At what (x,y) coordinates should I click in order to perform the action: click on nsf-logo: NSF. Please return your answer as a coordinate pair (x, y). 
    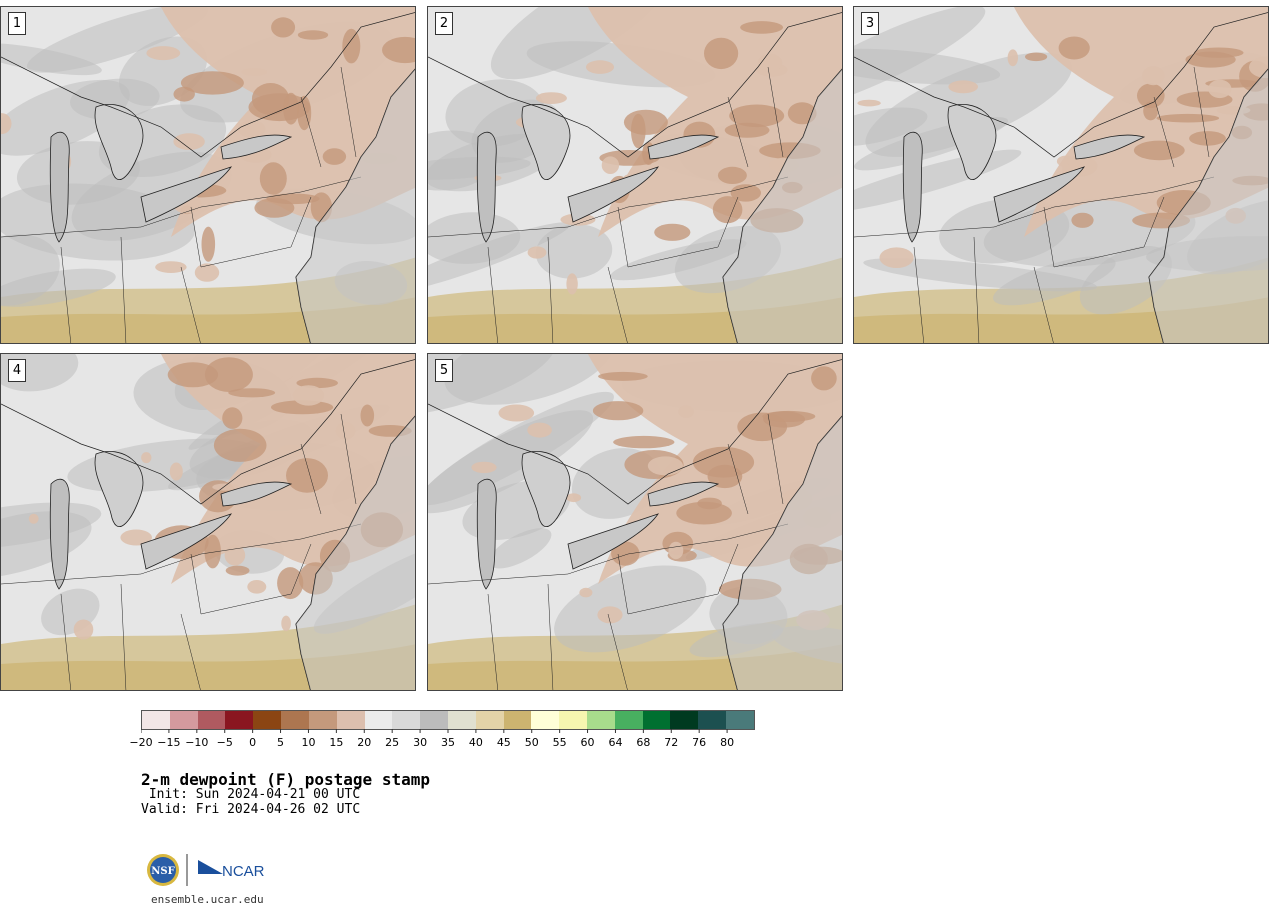
    Looking at the image, I should click on (163, 870).